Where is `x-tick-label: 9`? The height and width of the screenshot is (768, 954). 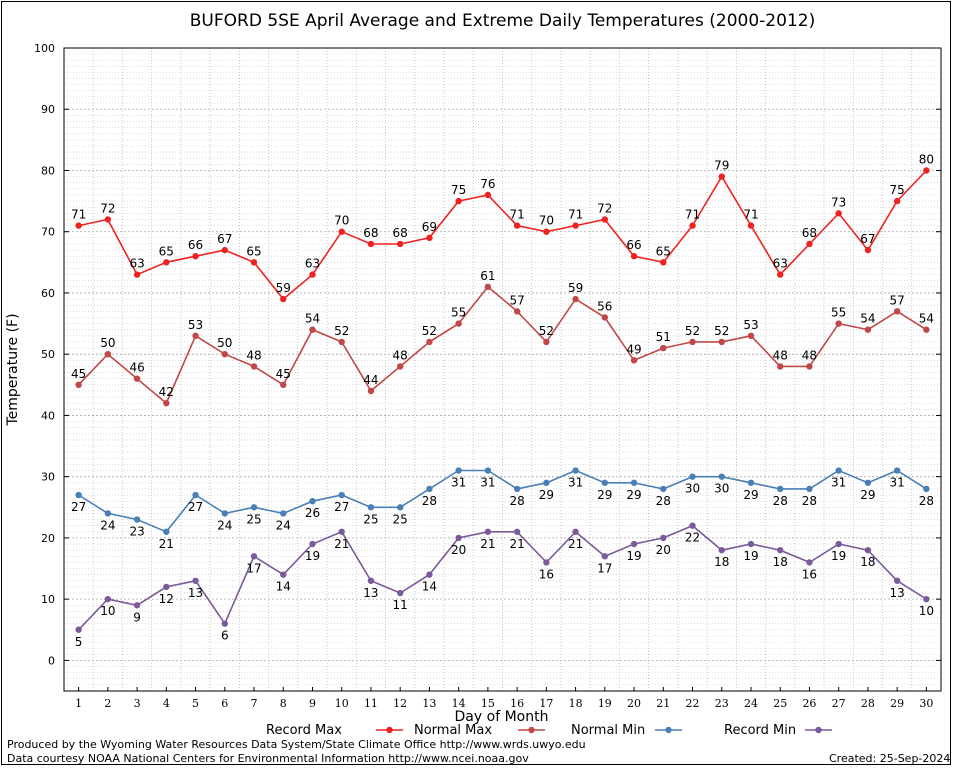 x-tick-label: 9 is located at coordinates (312, 703).